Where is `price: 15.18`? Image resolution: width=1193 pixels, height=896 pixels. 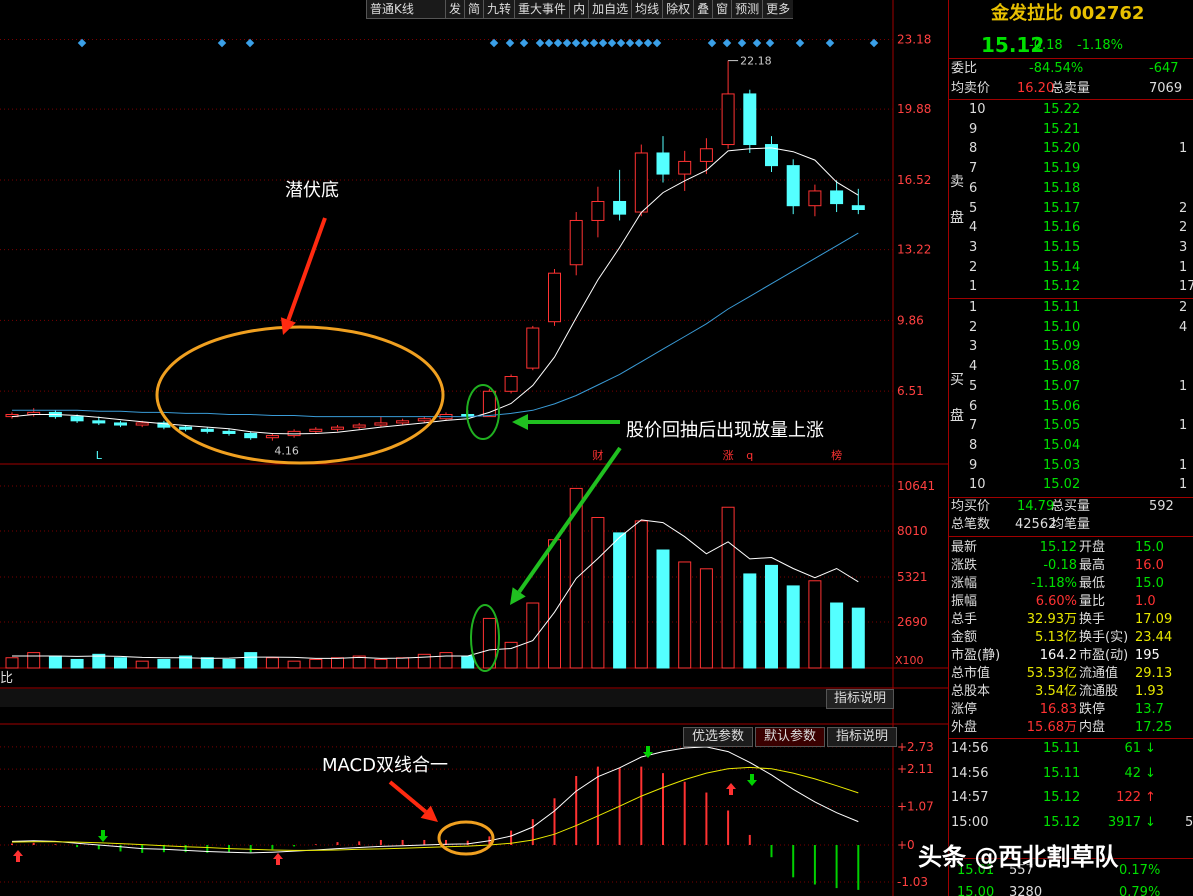 price: 15.18 is located at coordinates (1062, 188).